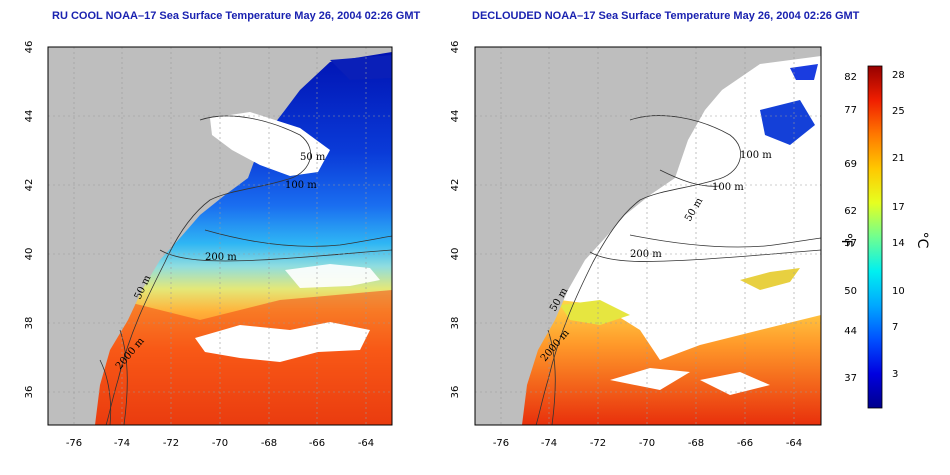 The height and width of the screenshot is (475, 950). What do you see at coordinates (850, 211) in the screenshot?
I see `fahrenheit-tick: 62` at bounding box center [850, 211].